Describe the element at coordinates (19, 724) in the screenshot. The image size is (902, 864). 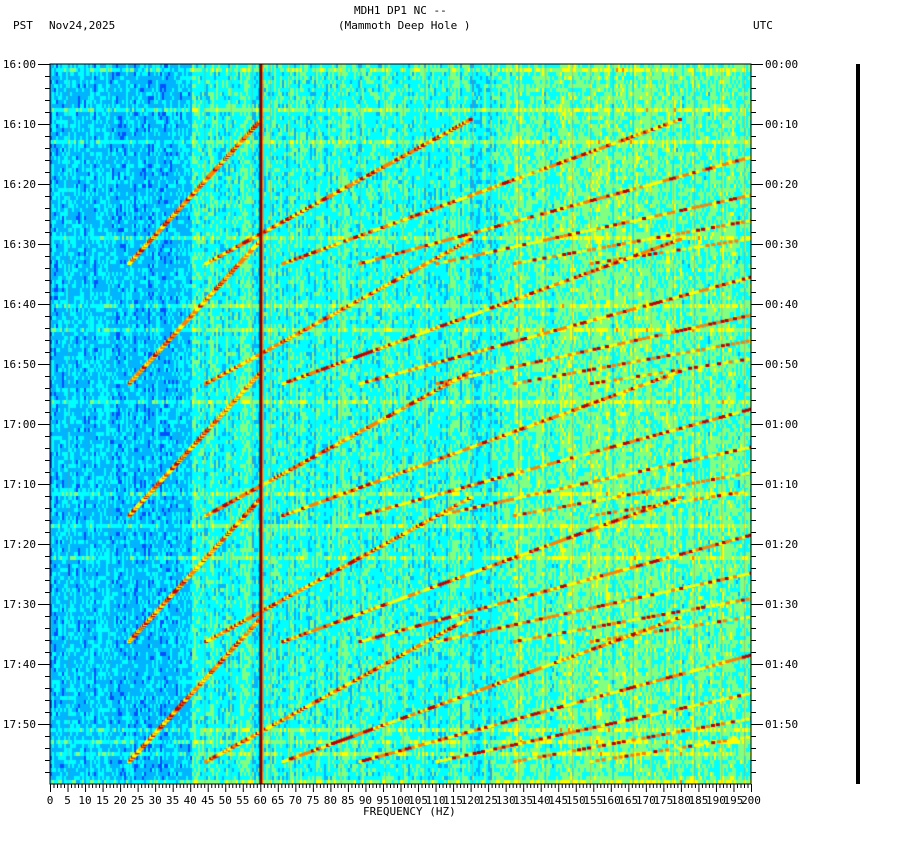
I see `y-tick-label-left: 17:50` at that location.